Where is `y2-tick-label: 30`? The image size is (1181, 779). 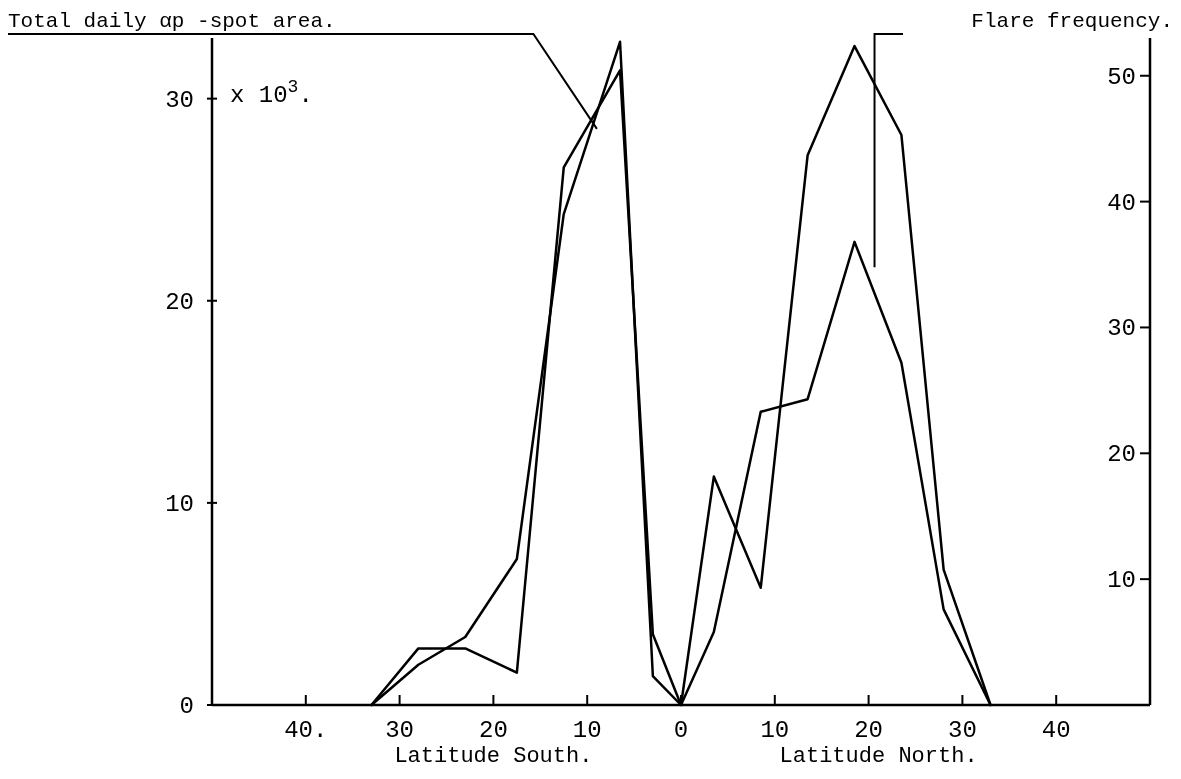 y2-tick-label: 30 is located at coordinates (1121, 329).